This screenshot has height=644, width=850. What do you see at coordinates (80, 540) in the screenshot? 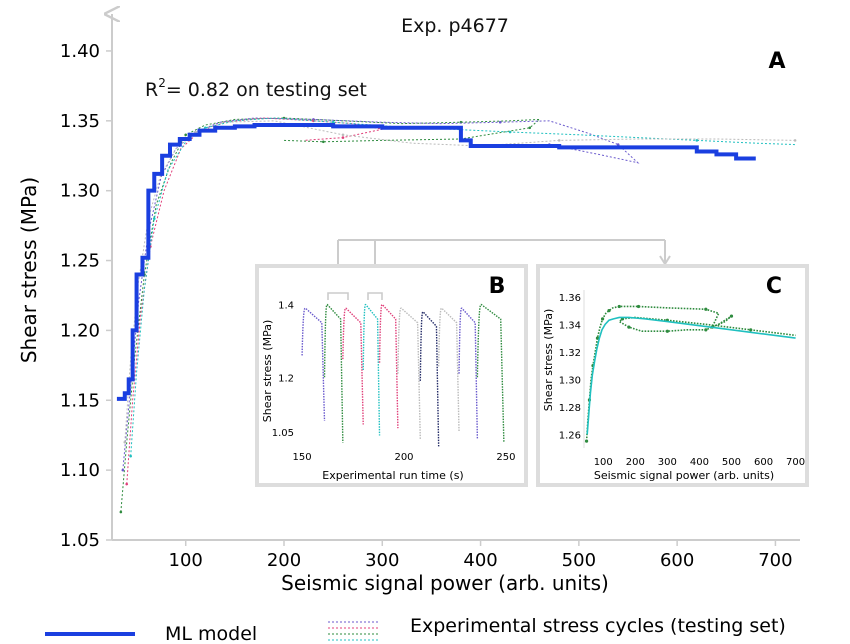
I see `main-y-tick-label: 1.05` at bounding box center [80, 540].